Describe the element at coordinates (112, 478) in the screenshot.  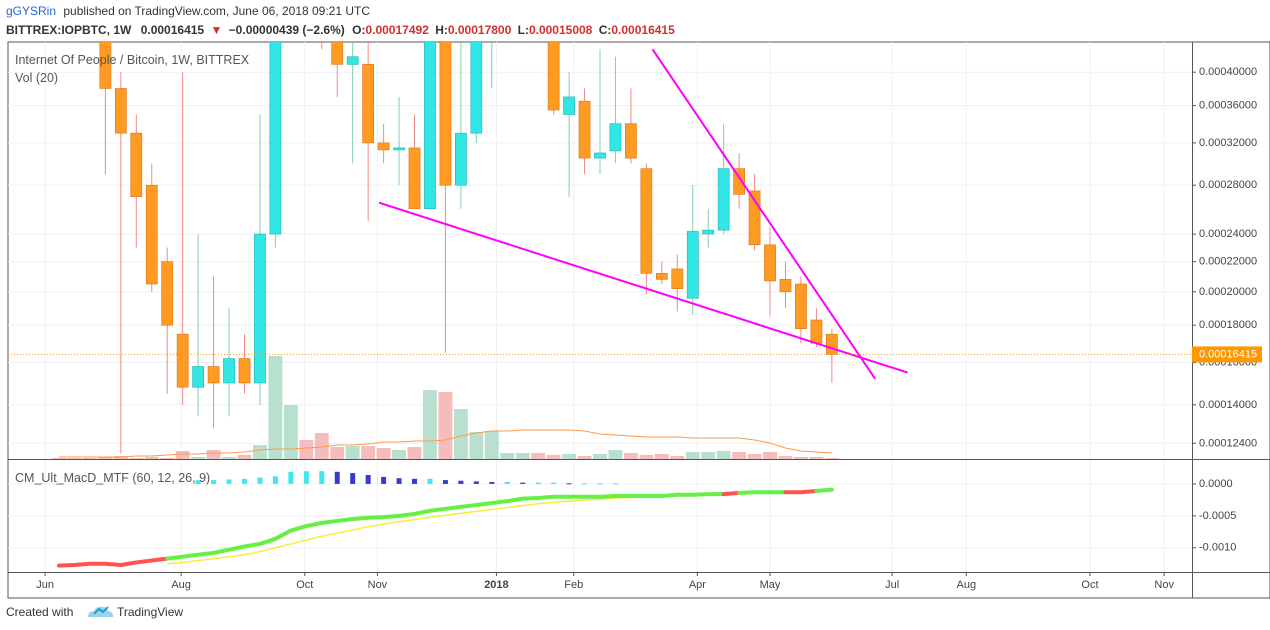
I see `macd-title: CM_Ult_MacD_MTF (60, 12, 26, 9)` at that location.